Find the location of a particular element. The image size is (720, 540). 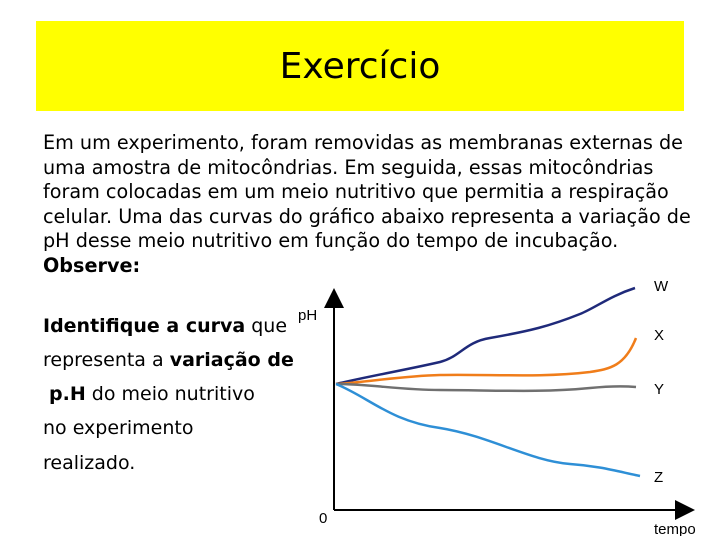

x-axis-label: tempo is located at coordinates (675, 528).